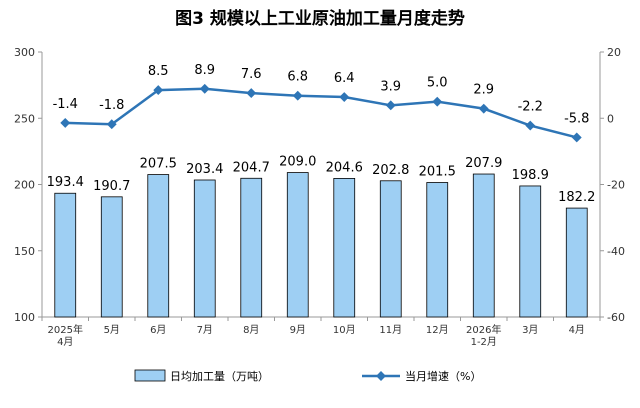  I want to click on line-value-label: -1.8, so click(111, 105).